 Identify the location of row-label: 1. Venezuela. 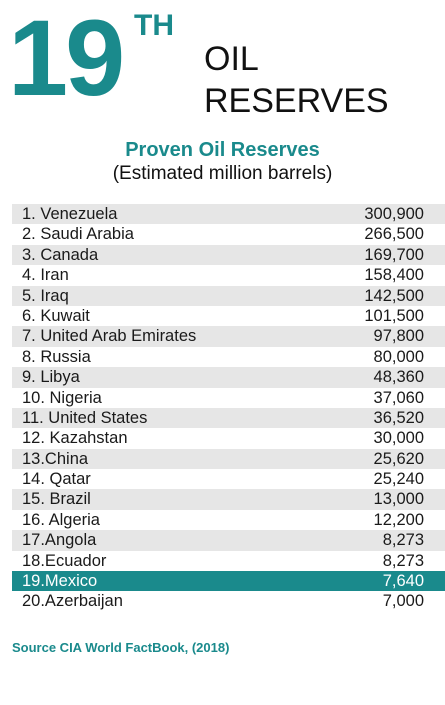
(70, 214).